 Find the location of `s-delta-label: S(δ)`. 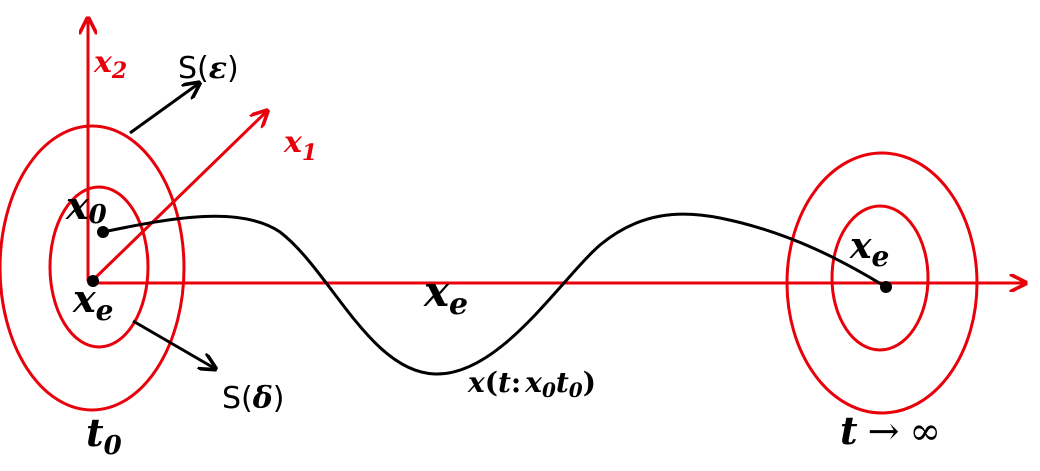

s-delta-label: S(δ) is located at coordinates (253, 398).